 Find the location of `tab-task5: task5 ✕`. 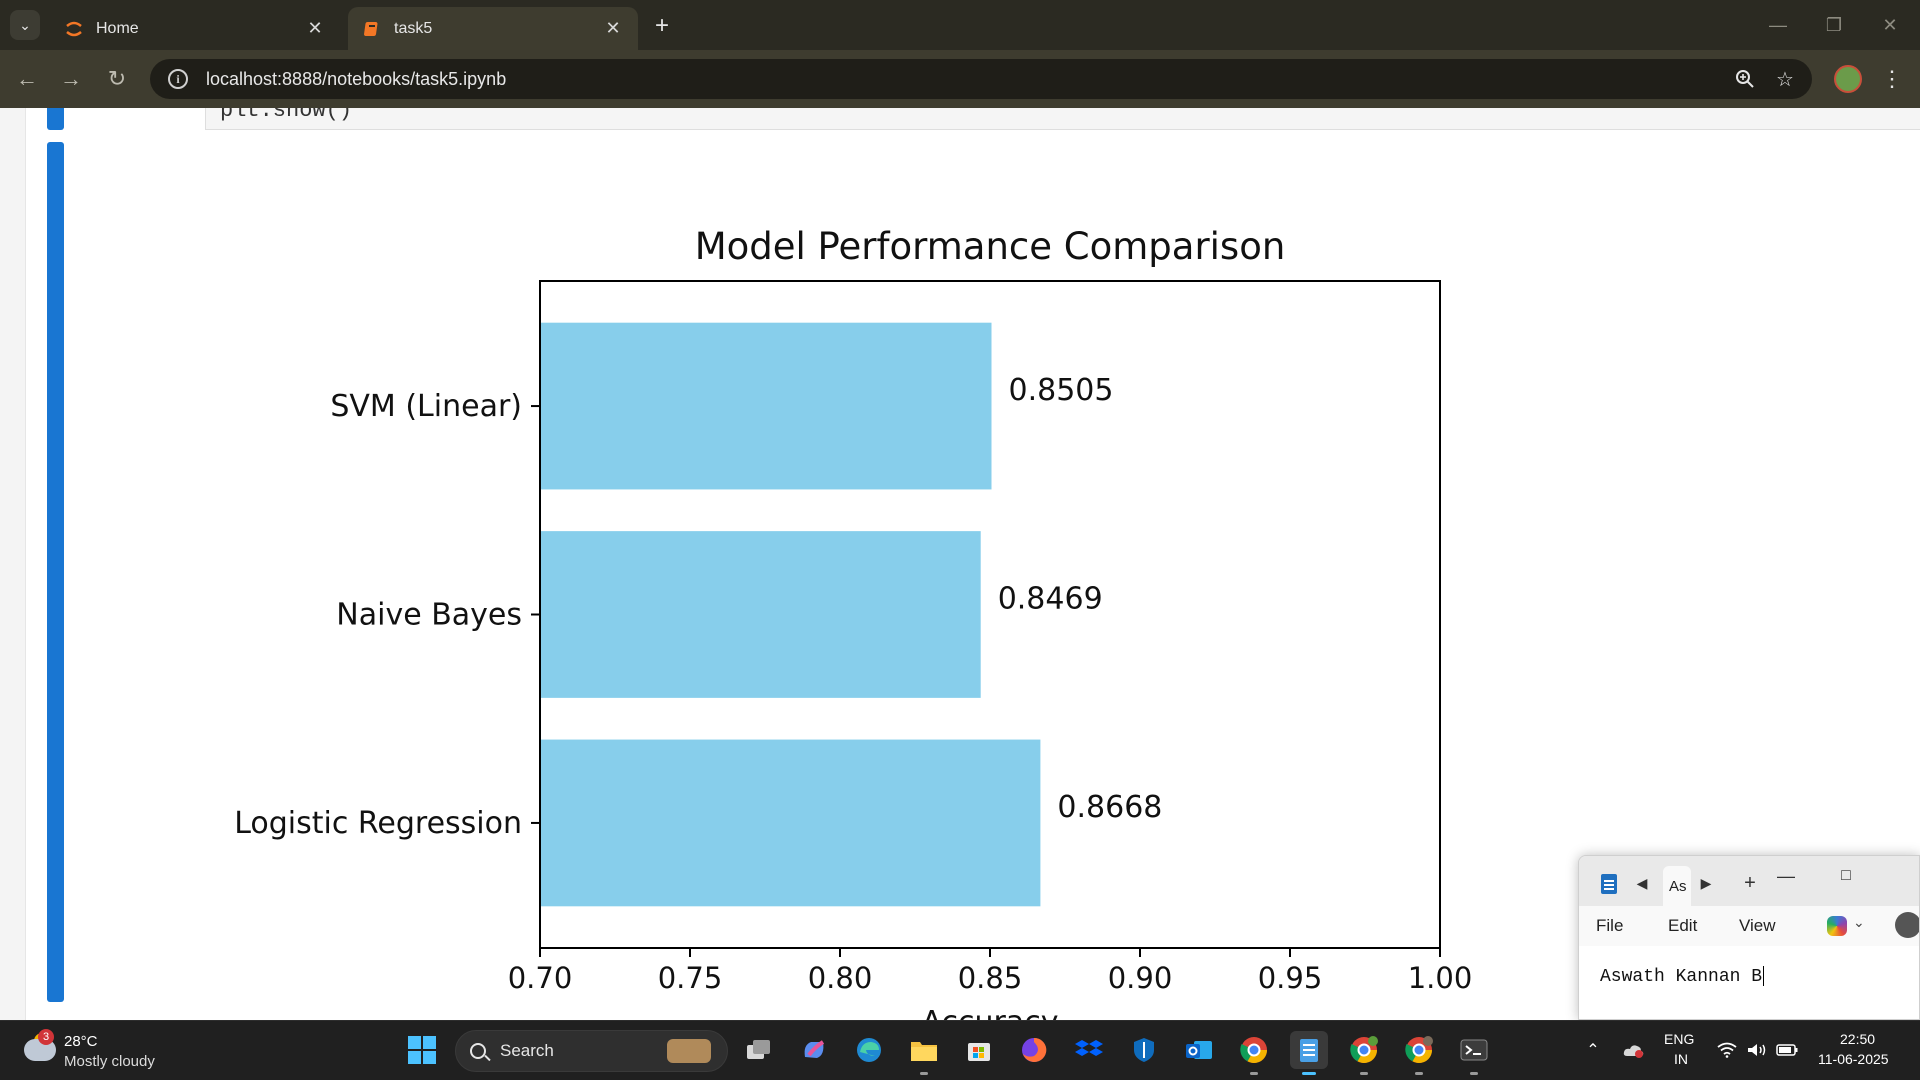

tab-task5: task5 ✕ is located at coordinates (493, 28).